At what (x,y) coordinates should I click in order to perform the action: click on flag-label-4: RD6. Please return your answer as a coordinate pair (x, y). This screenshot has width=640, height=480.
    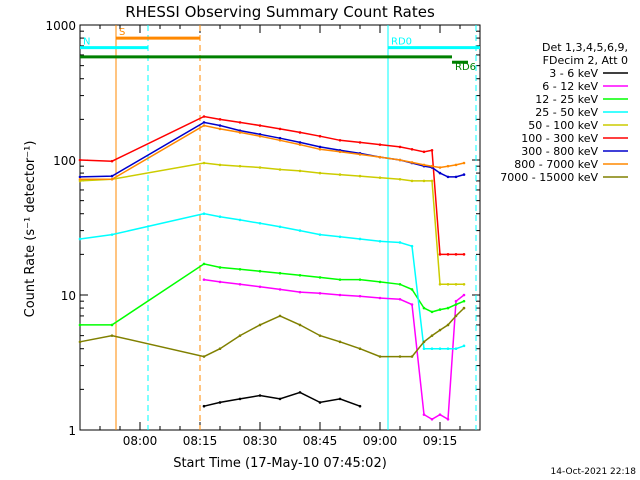
    Looking at the image, I should click on (465, 67).